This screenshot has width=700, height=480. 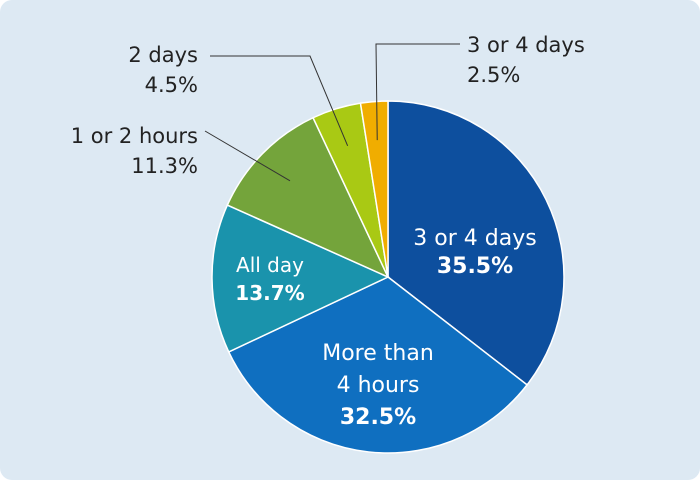 I want to click on slice-label: 2 days, so click(x=163, y=55).